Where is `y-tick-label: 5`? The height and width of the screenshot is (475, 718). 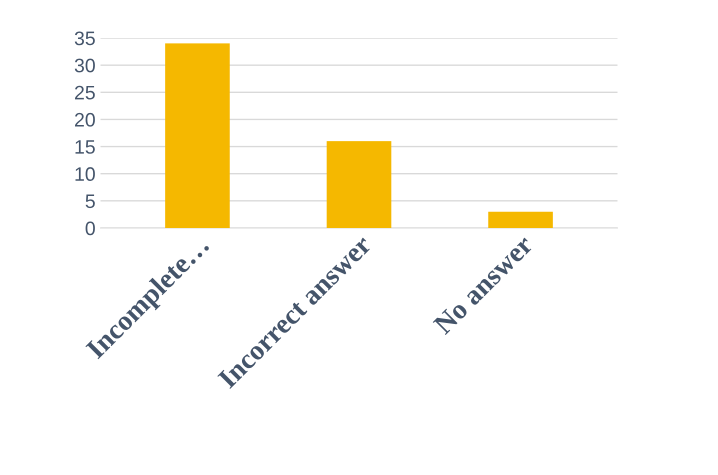 y-tick-label: 5 is located at coordinates (90, 201).